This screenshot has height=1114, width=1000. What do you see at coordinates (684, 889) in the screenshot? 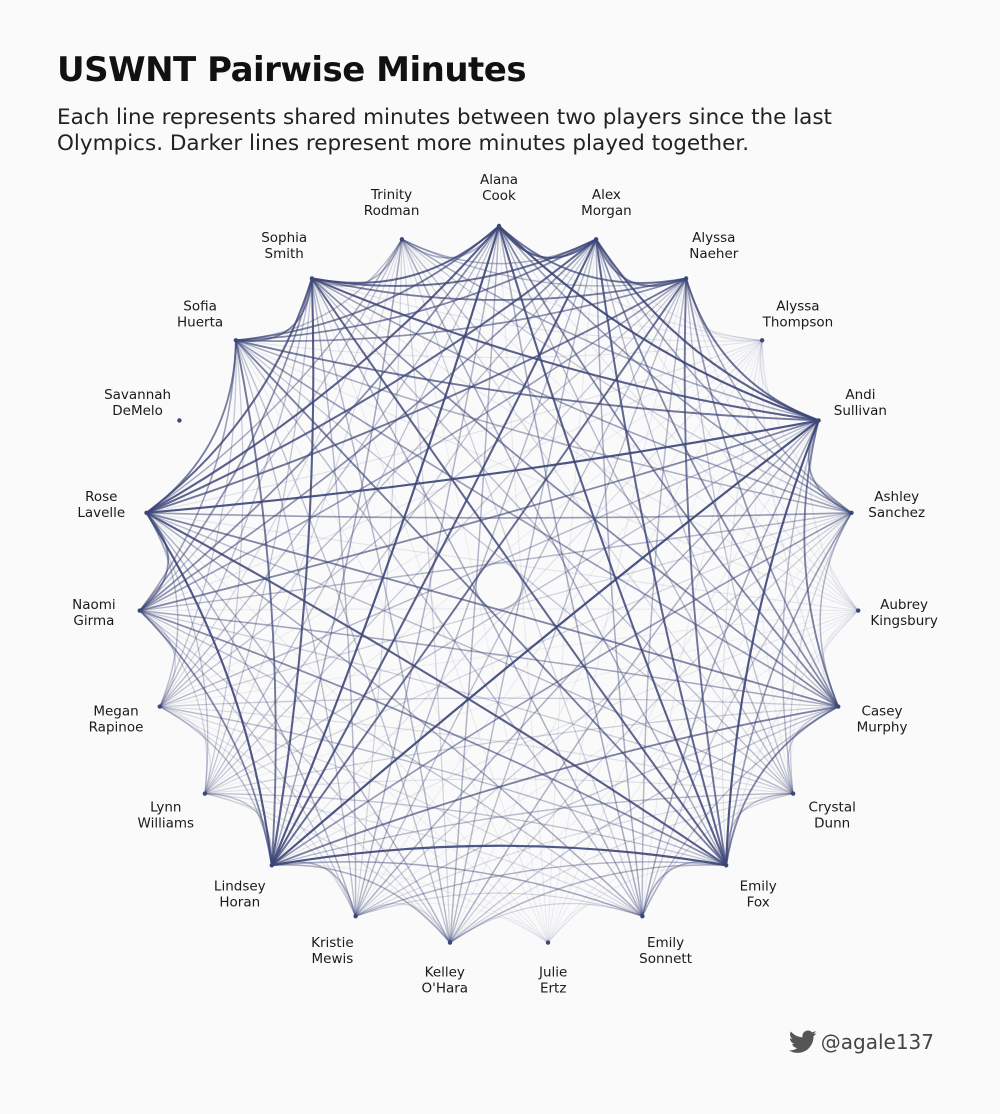
I see `edge-fox-sonnett` at bounding box center [684, 889].